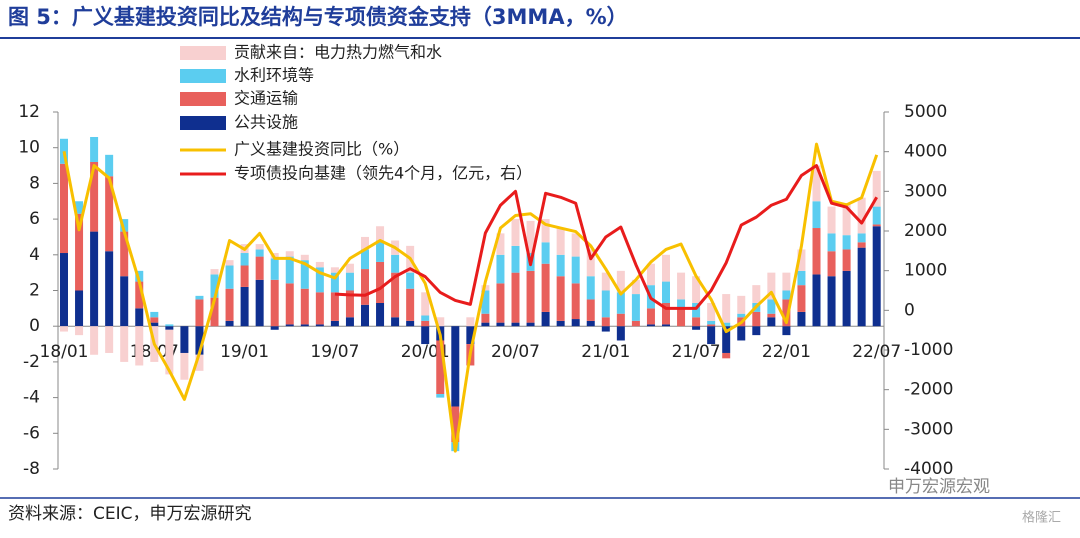 Image resolution: width=1080 pixels, height=538 pixels. What do you see at coordinates (64, 352) in the screenshot?
I see `x-tick-label: 18/01` at bounding box center [64, 352].